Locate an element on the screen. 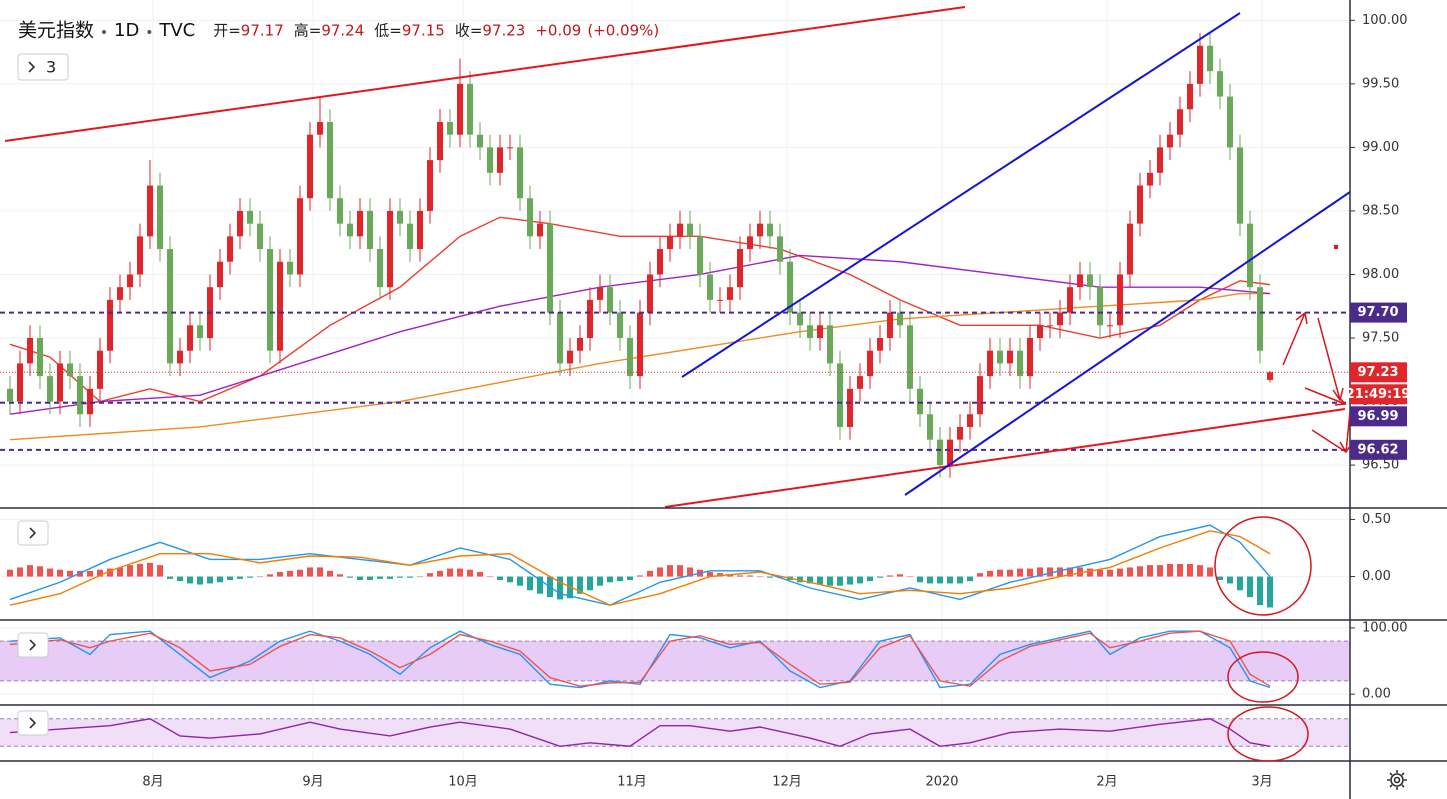 This screenshot has width=1447, height=799. indicator-count: 3 is located at coordinates (51, 67).